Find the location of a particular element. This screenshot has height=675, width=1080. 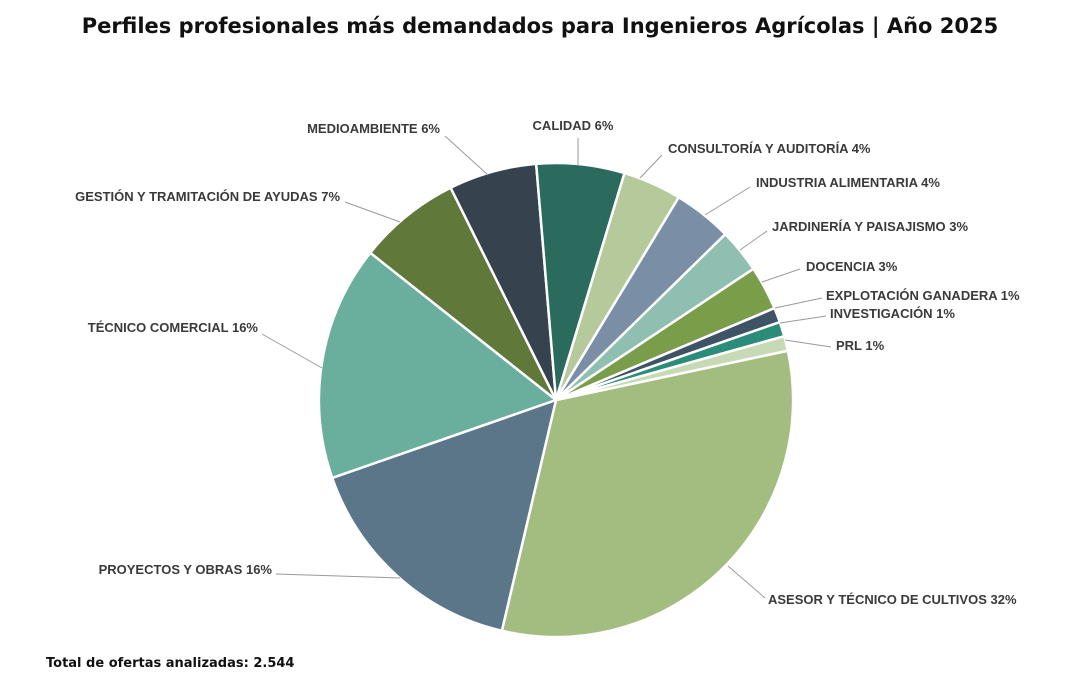

total-offers-note: Total de ofertas analizadas: 2.544 is located at coordinates (170, 663).